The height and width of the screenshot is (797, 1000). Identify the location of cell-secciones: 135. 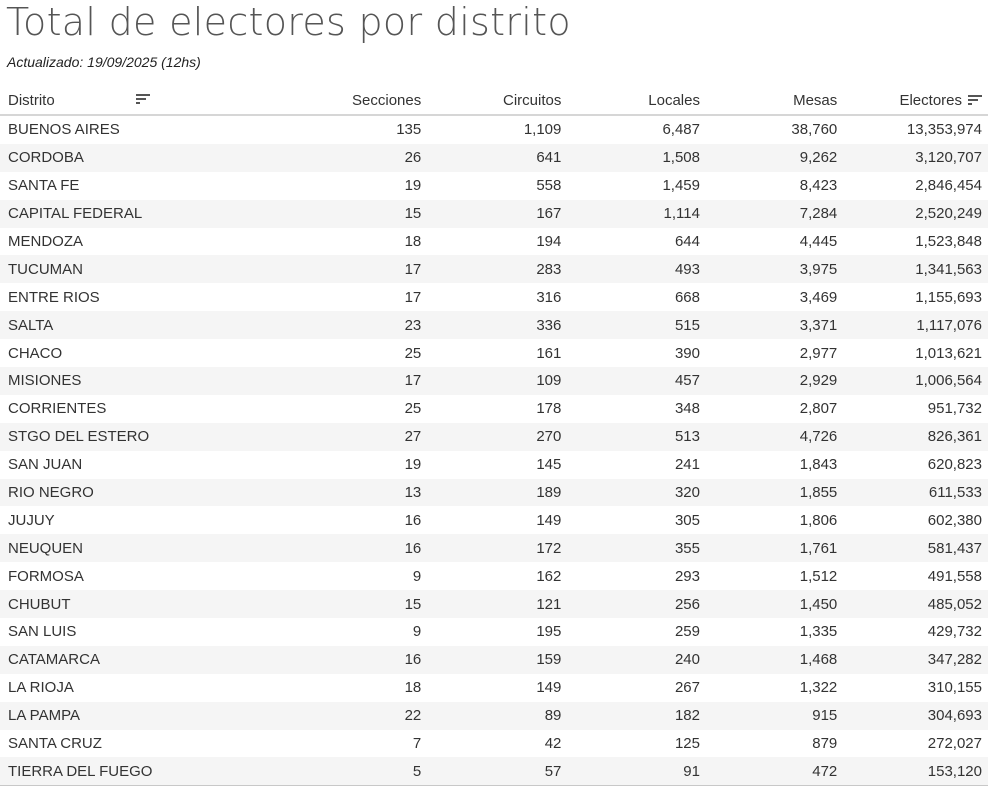
(409, 130).